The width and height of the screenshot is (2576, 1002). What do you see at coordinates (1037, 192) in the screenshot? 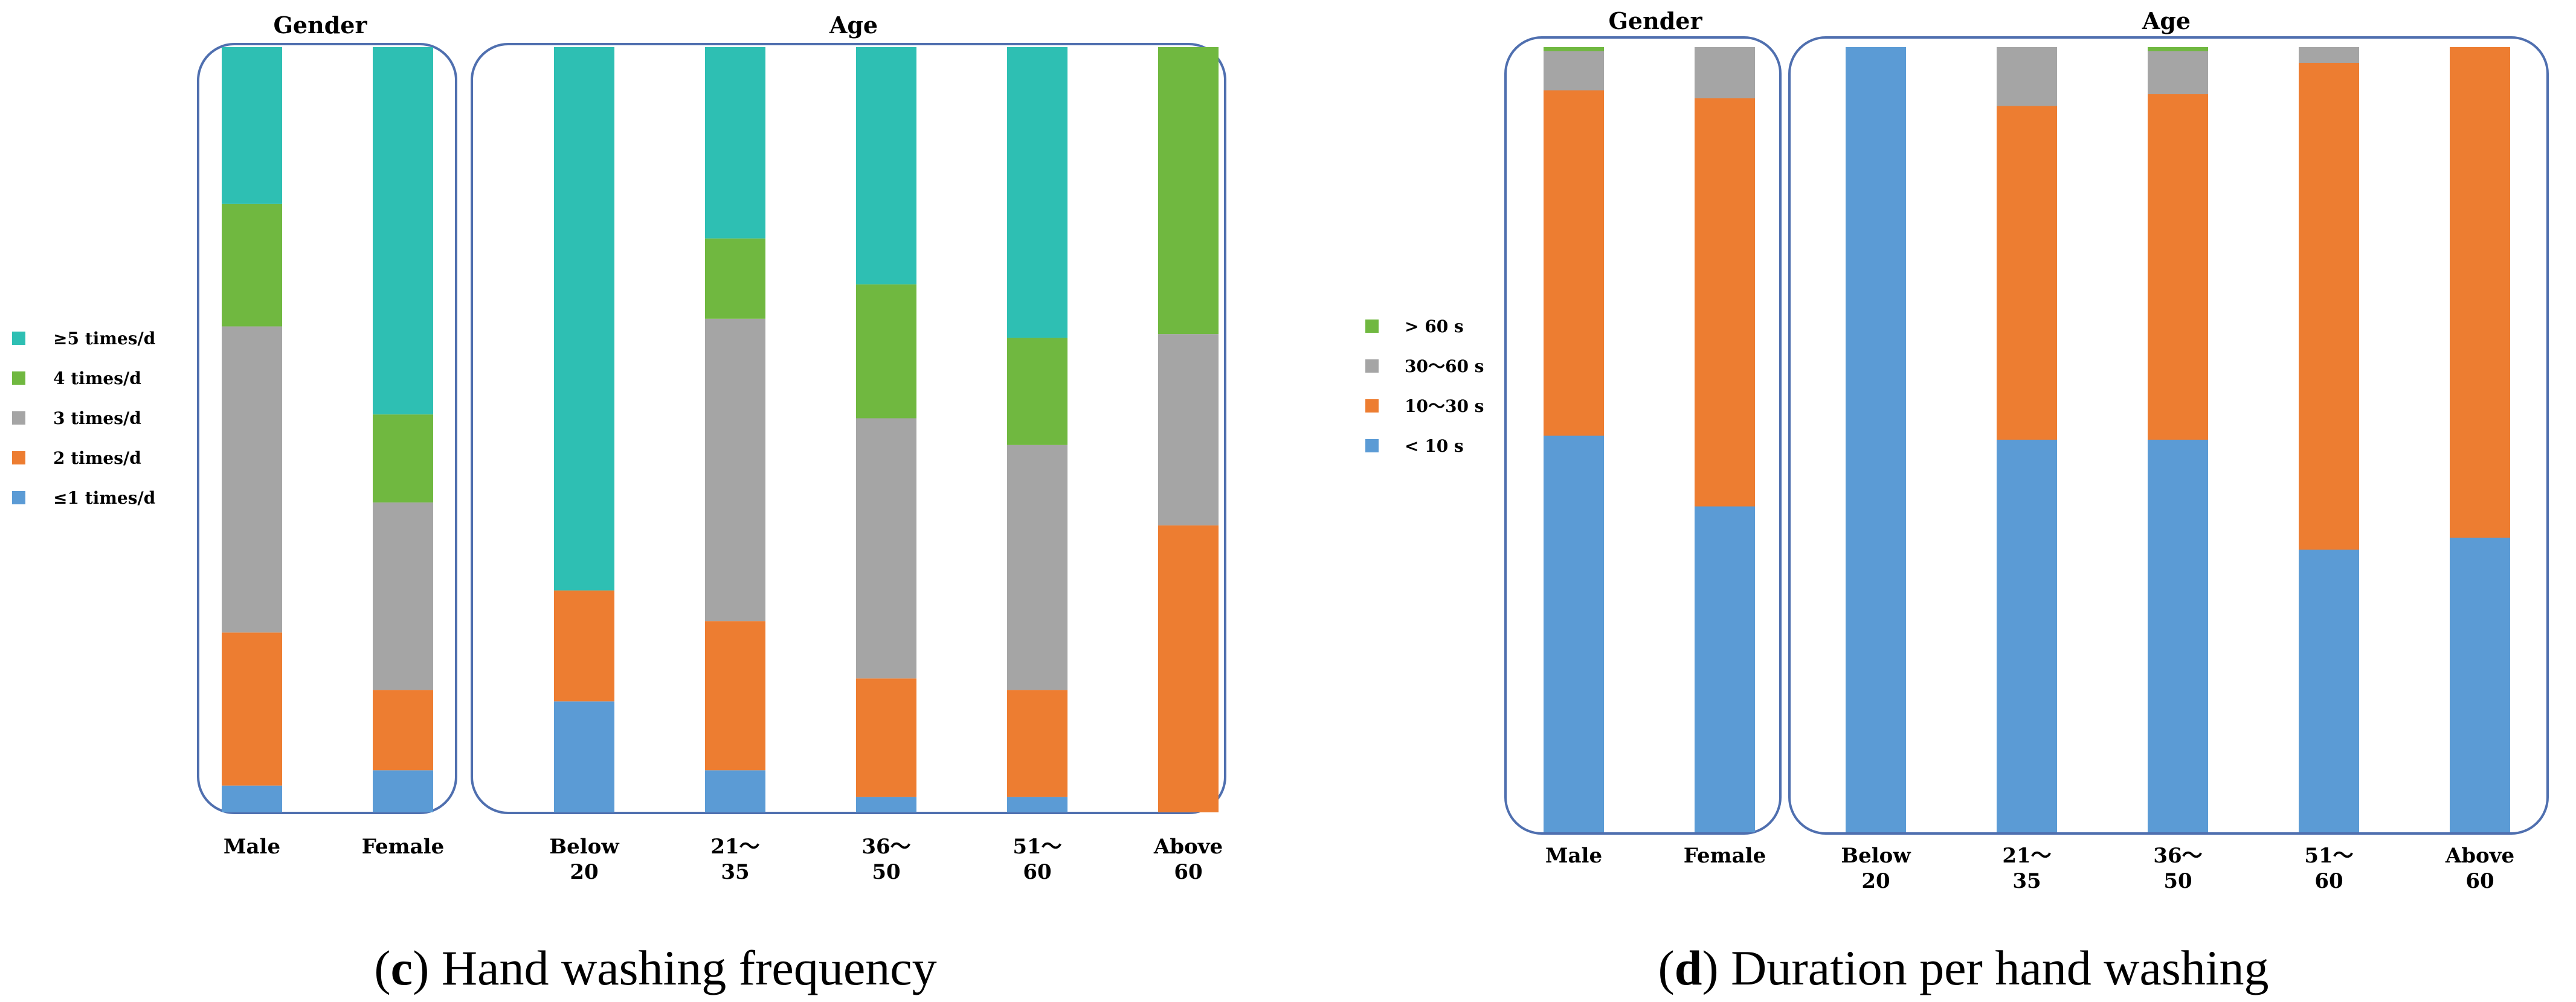
I see `bar-segment-51～-60-series-4` at bounding box center [1037, 192].